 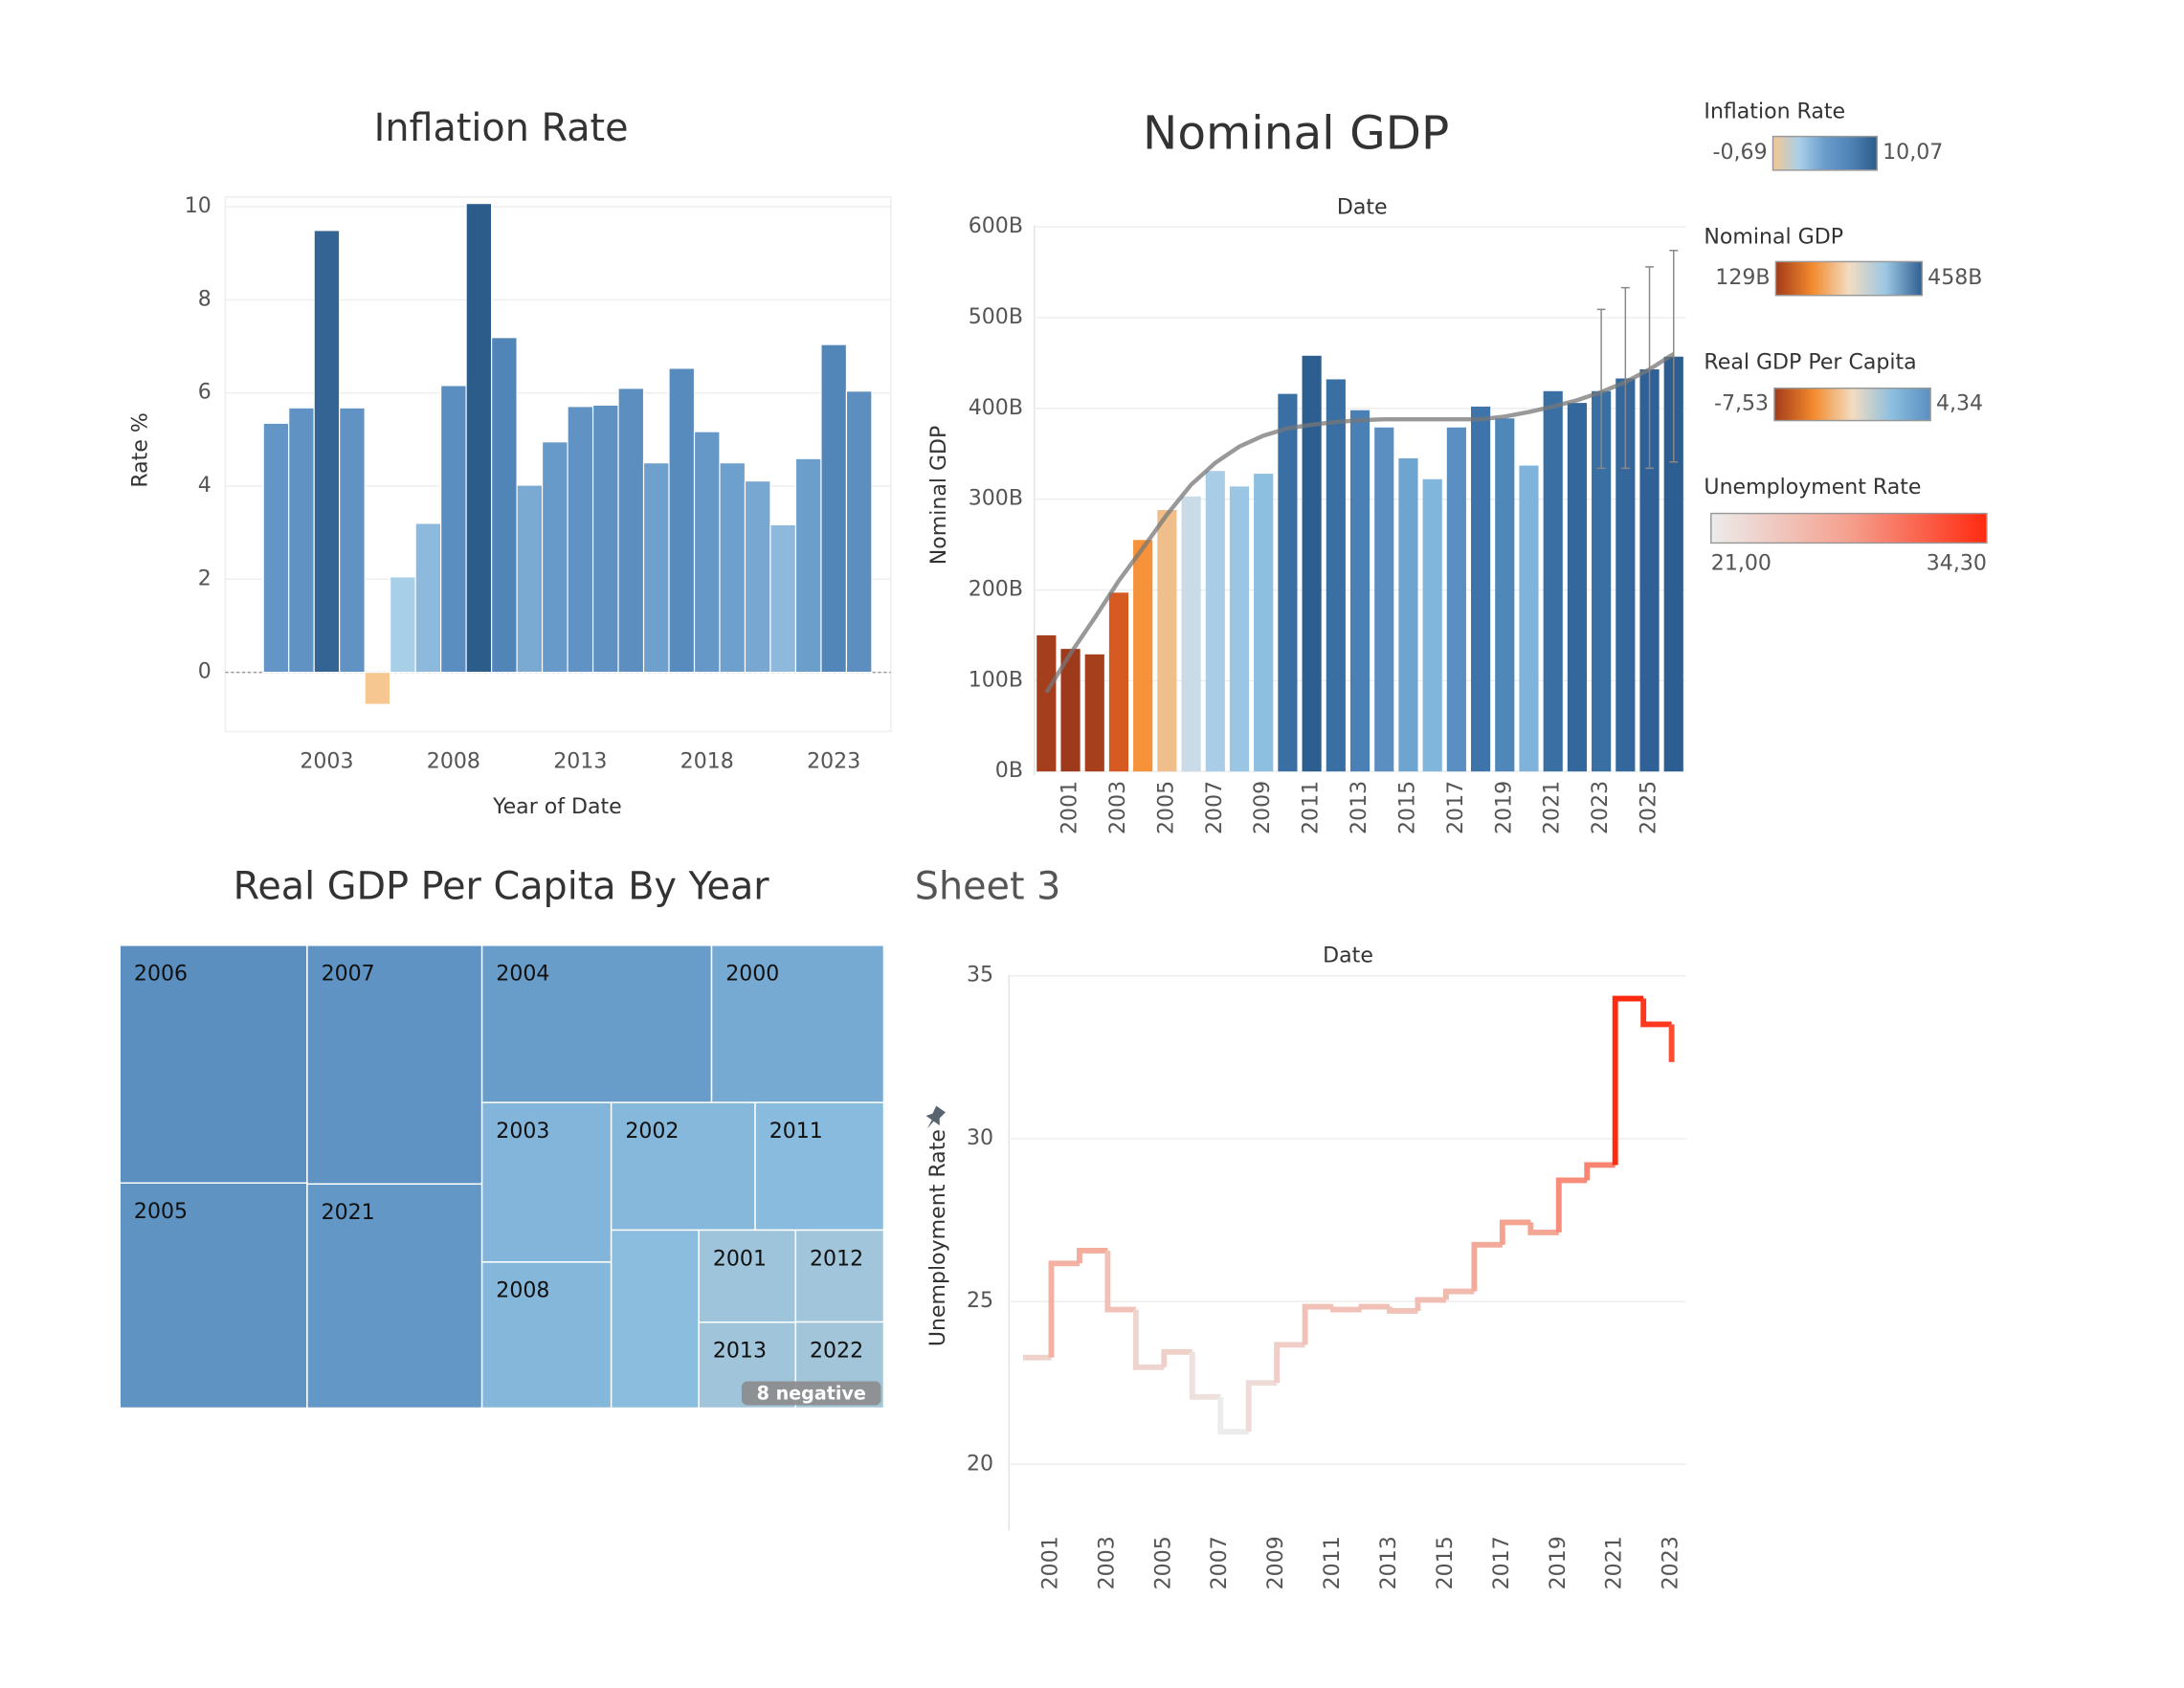 What do you see at coordinates (996, 499) in the screenshot?
I see `y-tick-label: 300B` at bounding box center [996, 499].